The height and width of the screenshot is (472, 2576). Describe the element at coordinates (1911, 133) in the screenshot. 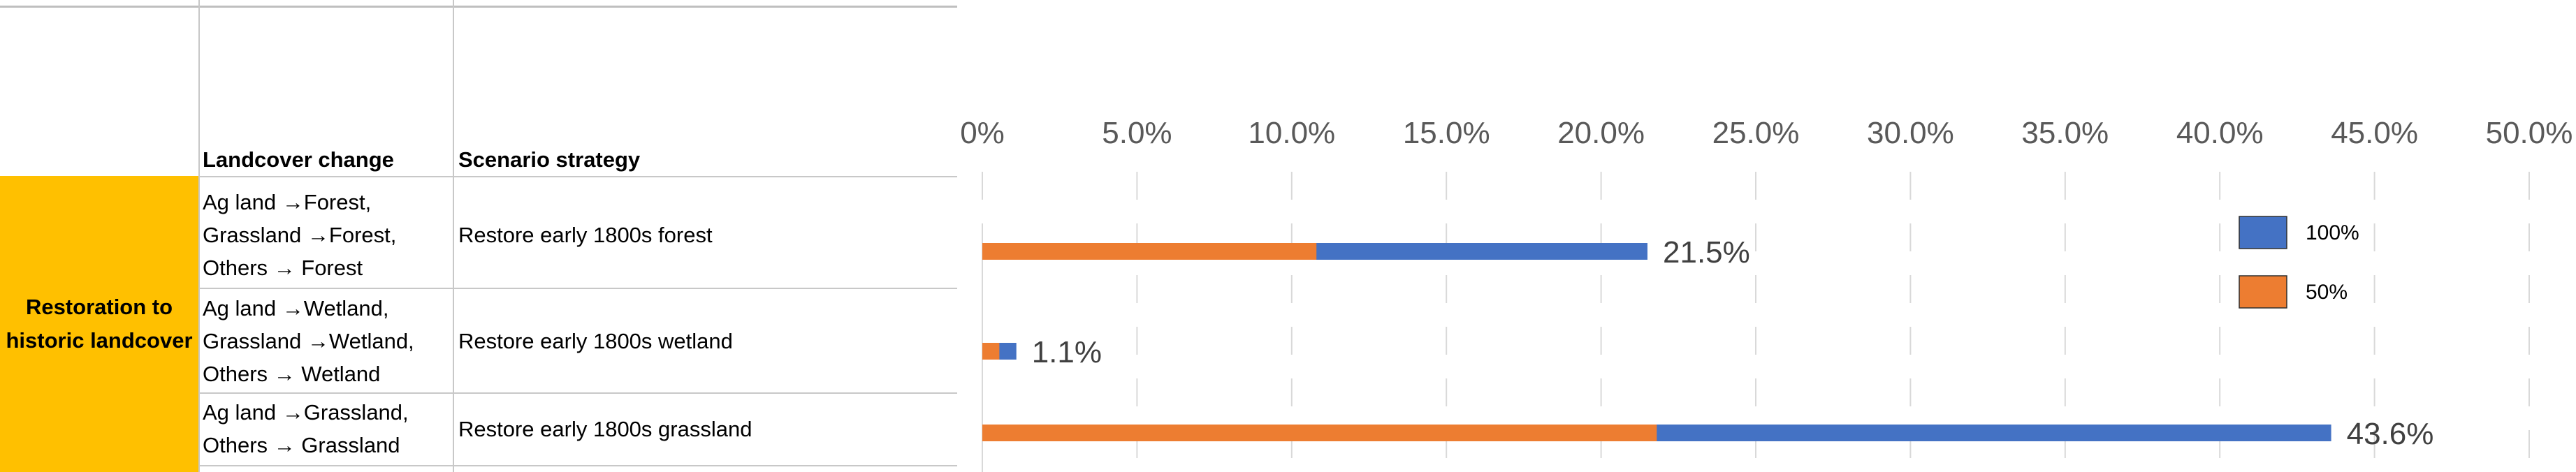

I see `x-tick-label: 30.0%` at that location.